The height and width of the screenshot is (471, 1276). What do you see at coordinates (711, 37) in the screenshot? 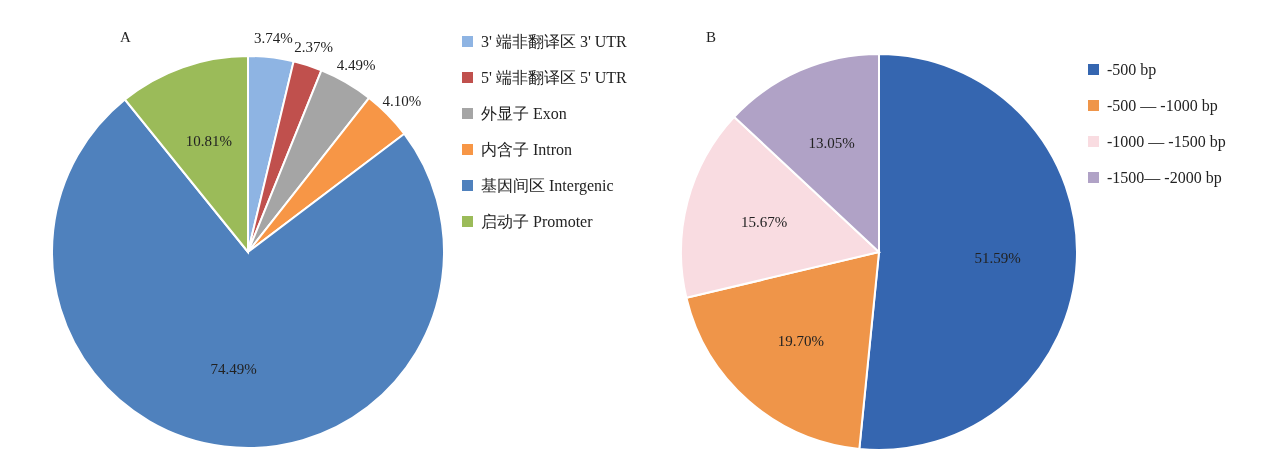
I see `chart-title: B` at bounding box center [711, 37].